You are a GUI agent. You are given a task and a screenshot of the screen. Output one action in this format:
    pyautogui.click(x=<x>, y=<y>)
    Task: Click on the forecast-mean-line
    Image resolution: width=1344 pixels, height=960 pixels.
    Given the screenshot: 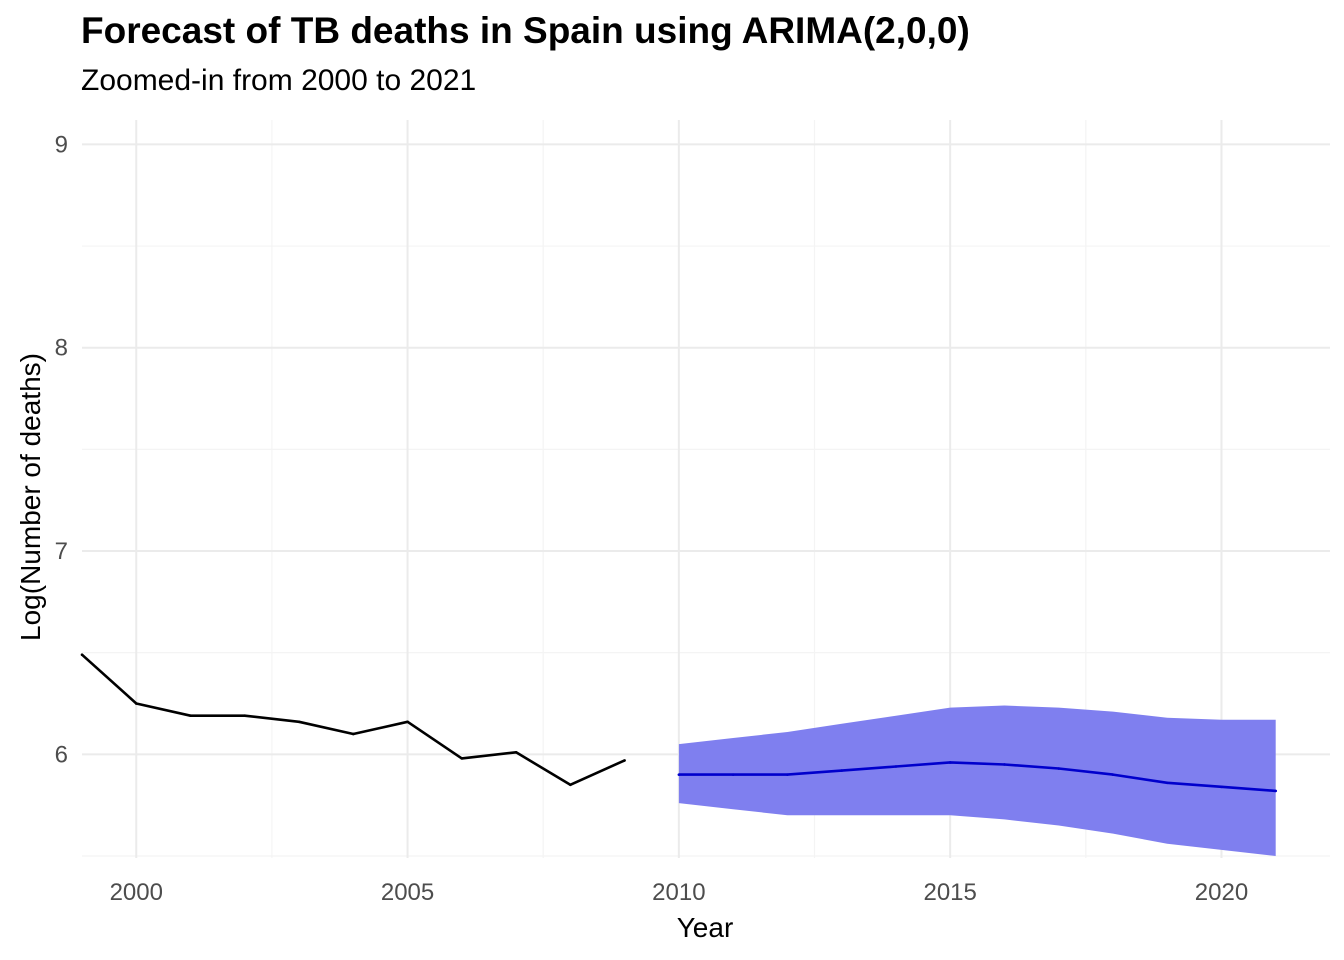 What is the action you would take?
    pyautogui.click(x=977, y=777)
    